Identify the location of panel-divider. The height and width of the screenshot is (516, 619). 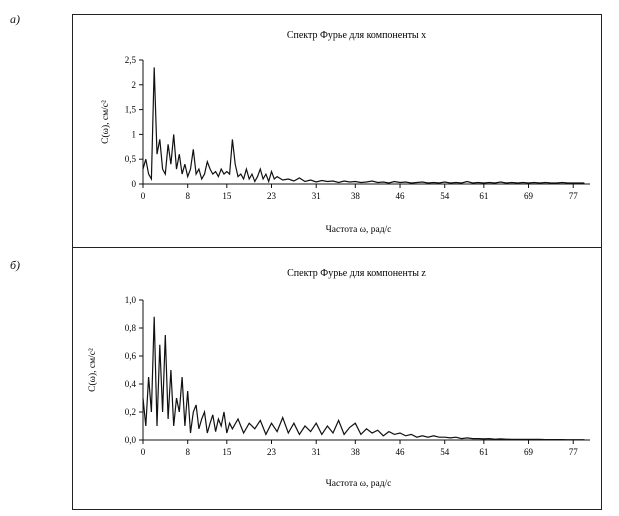
(337, 247).